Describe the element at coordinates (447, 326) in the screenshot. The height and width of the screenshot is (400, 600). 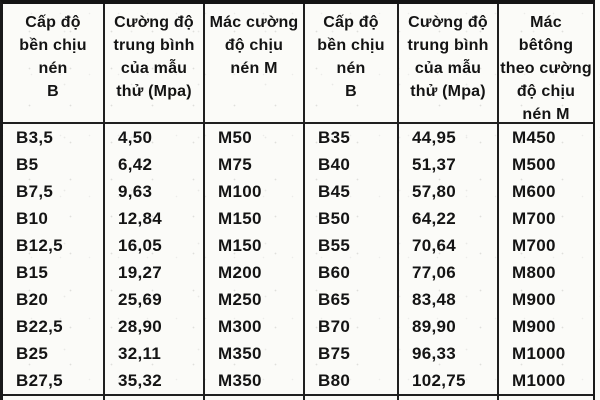
I see `table-cell: 89,90` at that location.